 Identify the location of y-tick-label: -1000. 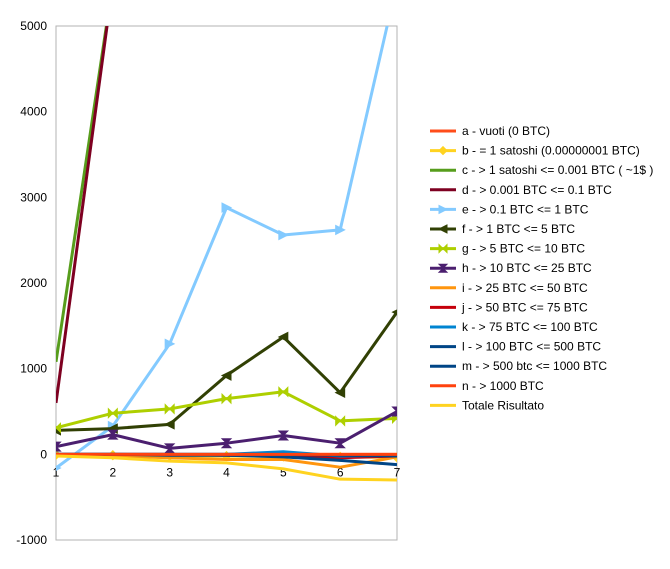
(31, 540).